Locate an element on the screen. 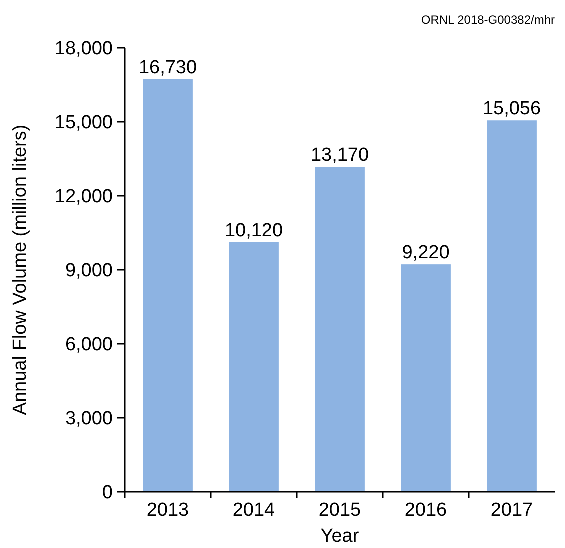 Image resolution: width=565 pixels, height=548 pixels. y-tick-label: 0 is located at coordinates (107, 493).